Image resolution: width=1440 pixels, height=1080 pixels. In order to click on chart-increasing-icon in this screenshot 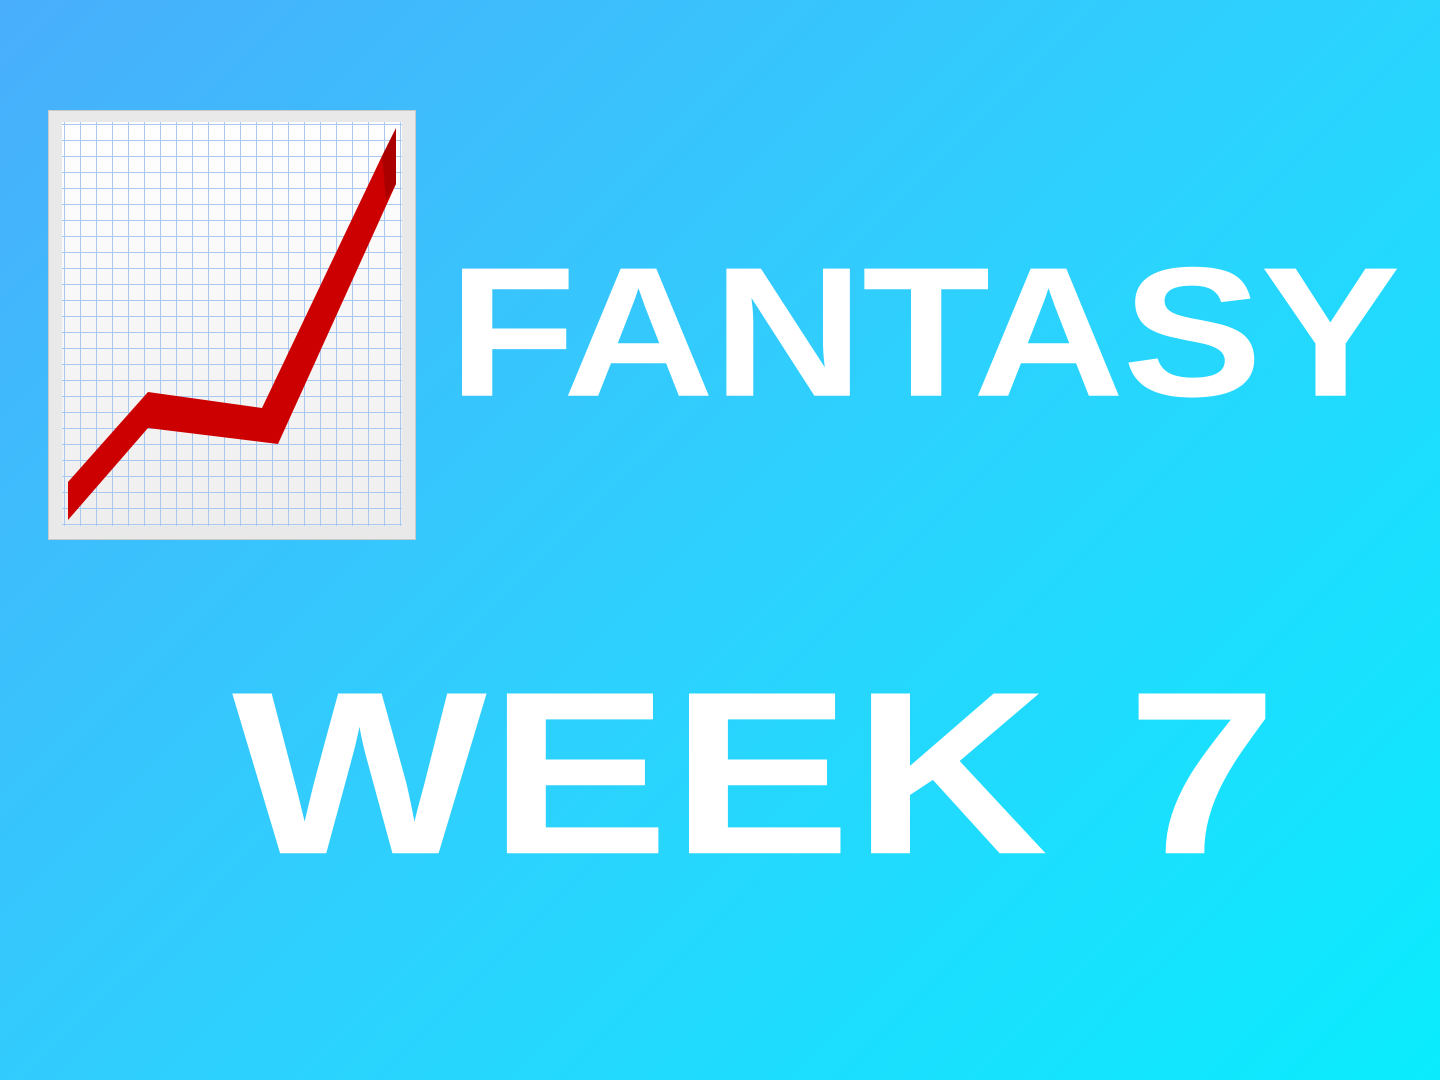, I will do `click(232, 325)`.